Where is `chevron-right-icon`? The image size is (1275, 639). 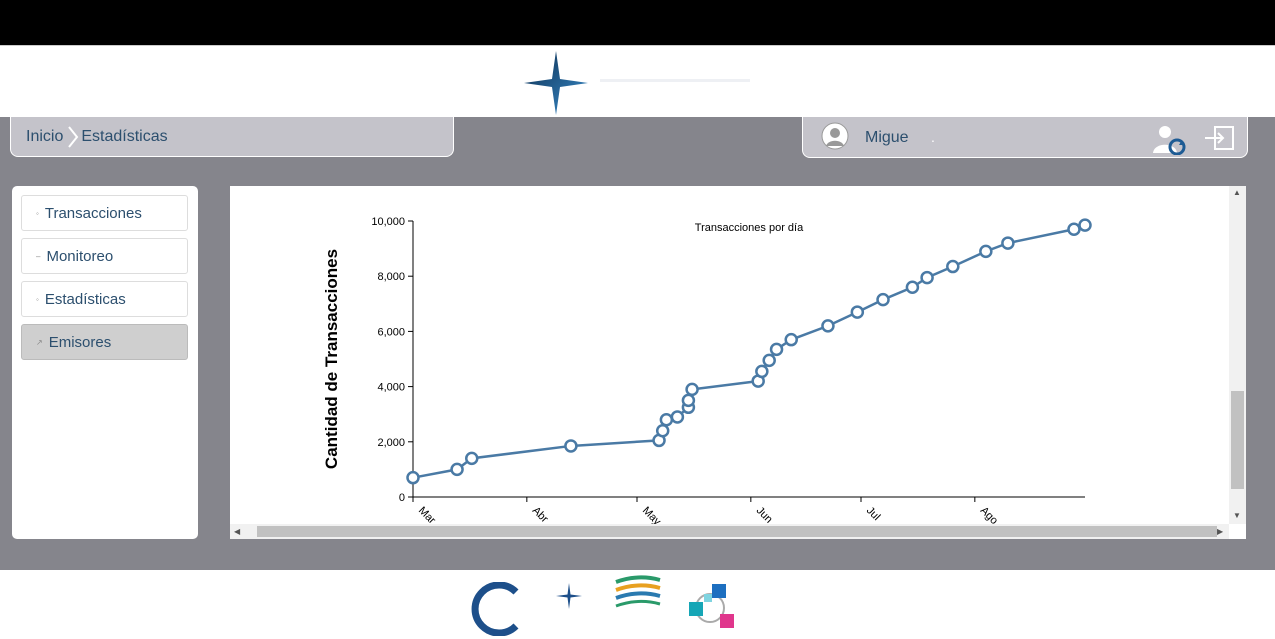 chevron-right-icon is located at coordinates (73, 136).